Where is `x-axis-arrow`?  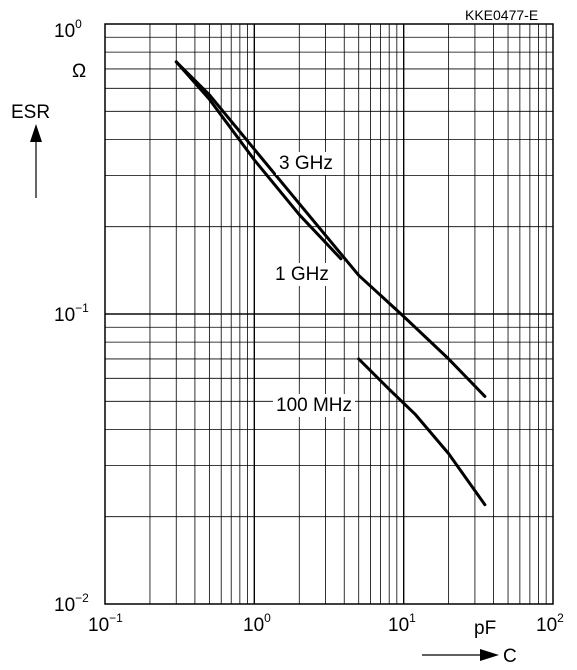 x-axis-arrow is located at coordinates (460, 655).